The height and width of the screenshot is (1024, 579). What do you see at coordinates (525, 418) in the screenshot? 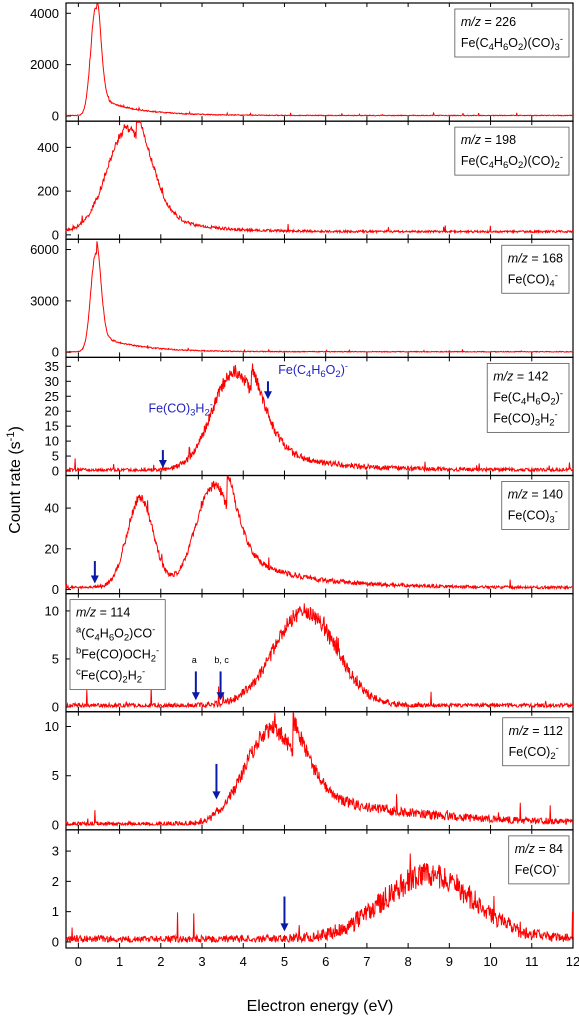
I see `legend-line: Fe(CO)3H2-` at bounding box center [525, 418].